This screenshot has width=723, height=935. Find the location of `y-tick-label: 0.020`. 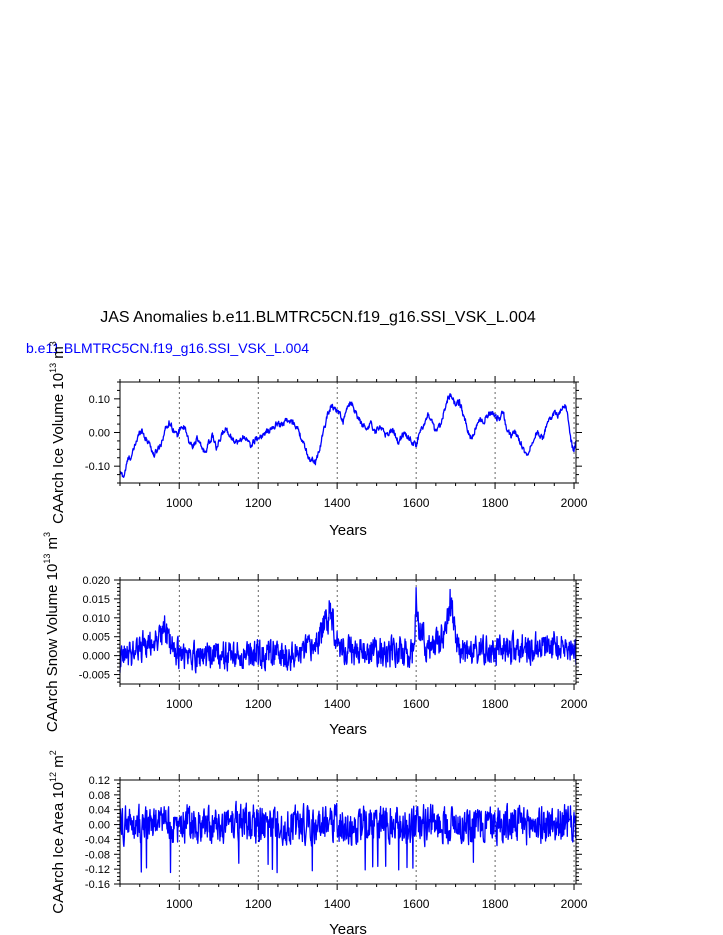

y-tick-label: 0.020 is located at coordinates (96, 581).